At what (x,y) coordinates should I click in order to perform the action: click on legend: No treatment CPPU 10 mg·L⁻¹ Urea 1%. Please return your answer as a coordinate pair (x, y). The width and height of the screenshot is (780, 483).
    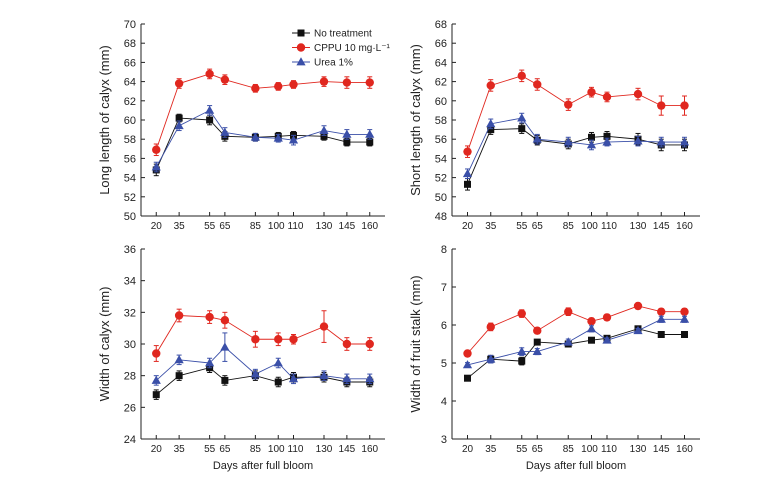
    Looking at the image, I should click on (341, 49).